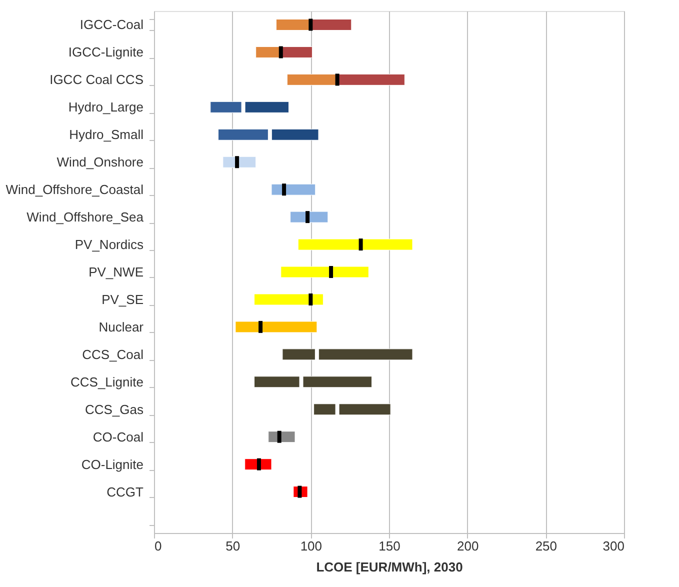  What do you see at coordinates (85, 217) in the screenshot?
I see `y-tick-label: Wind_Offshore_Sea` at bounding box center [85, 217].